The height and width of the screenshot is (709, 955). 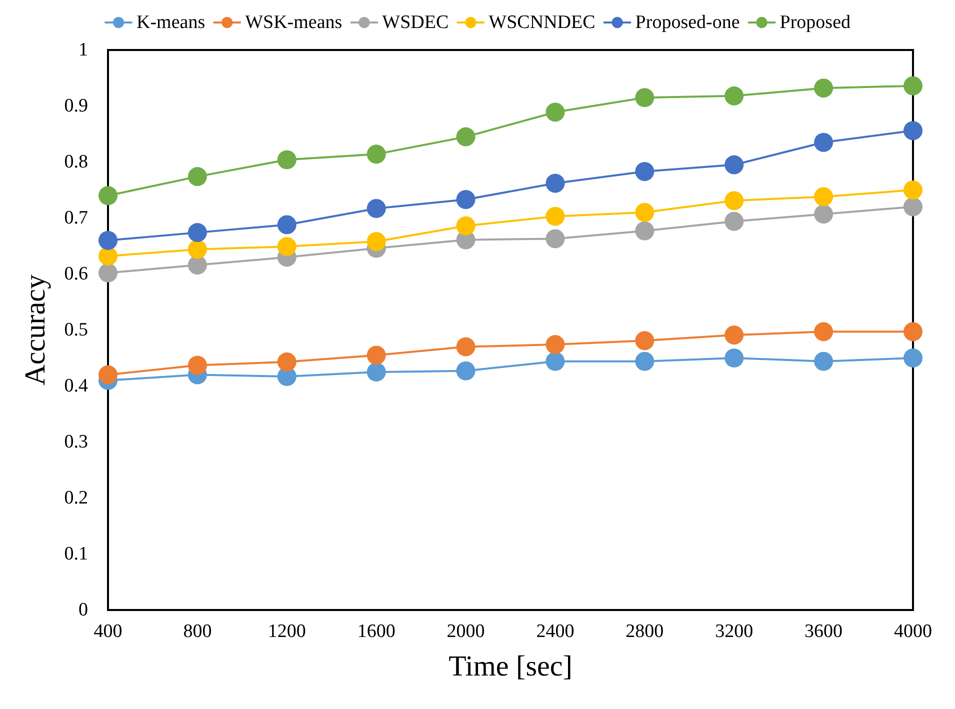 What do you see at coordinates (76, 498) in the screenshot?
I see `y-tick-label: 0.2` at bounding box center [76, 498].